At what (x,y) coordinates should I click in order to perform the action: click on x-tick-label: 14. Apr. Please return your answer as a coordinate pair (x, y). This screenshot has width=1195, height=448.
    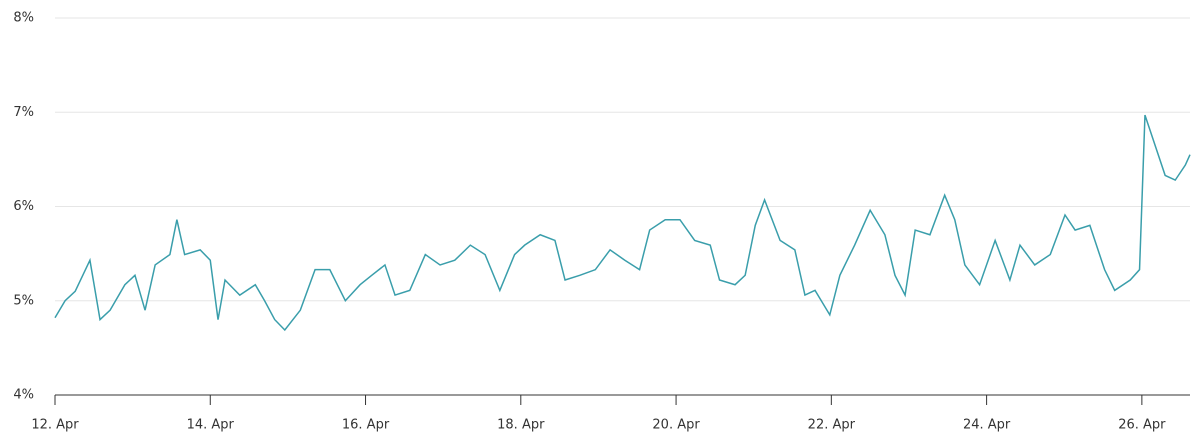
    Looking at the image, I should click on (211, 425).